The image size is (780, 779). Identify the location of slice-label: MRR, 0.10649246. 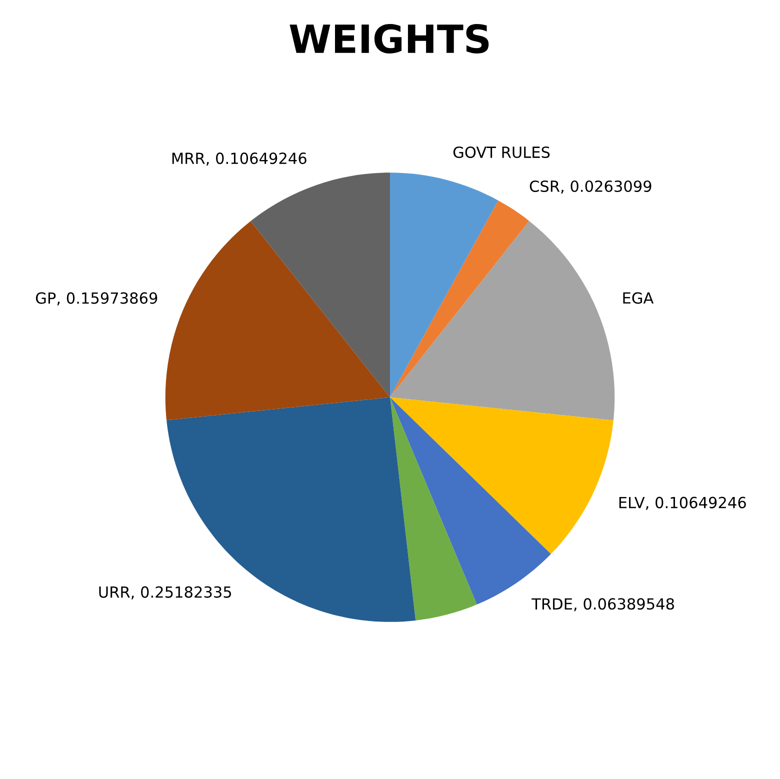
(239, 159).